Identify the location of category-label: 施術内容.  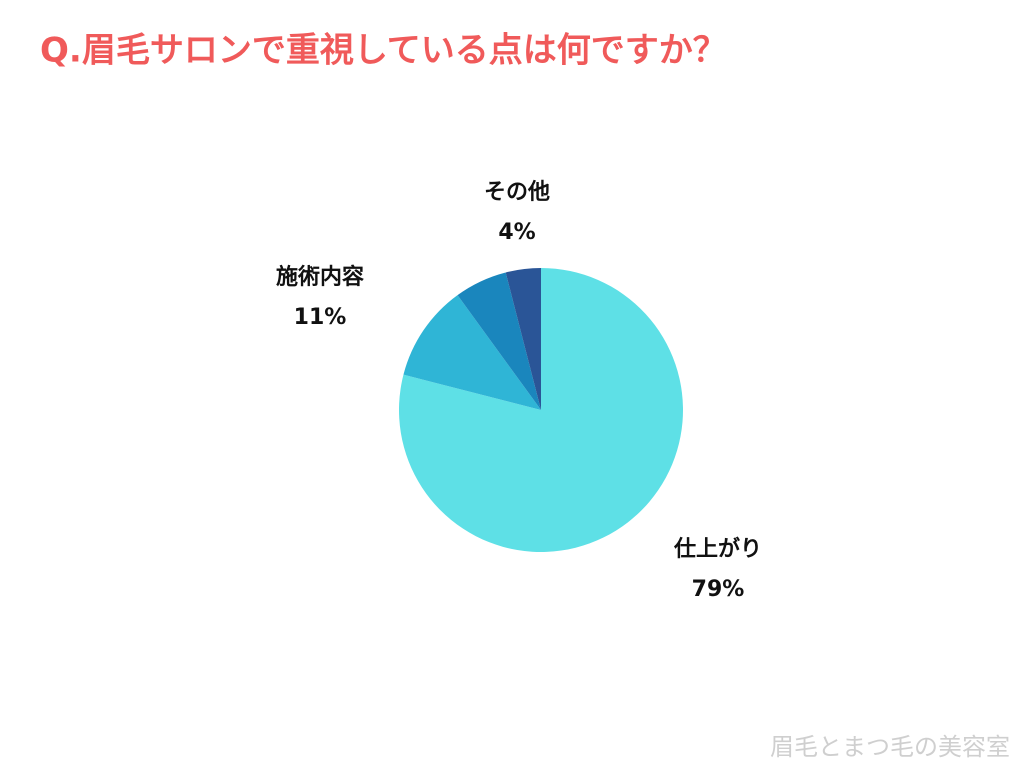
(320, 277).